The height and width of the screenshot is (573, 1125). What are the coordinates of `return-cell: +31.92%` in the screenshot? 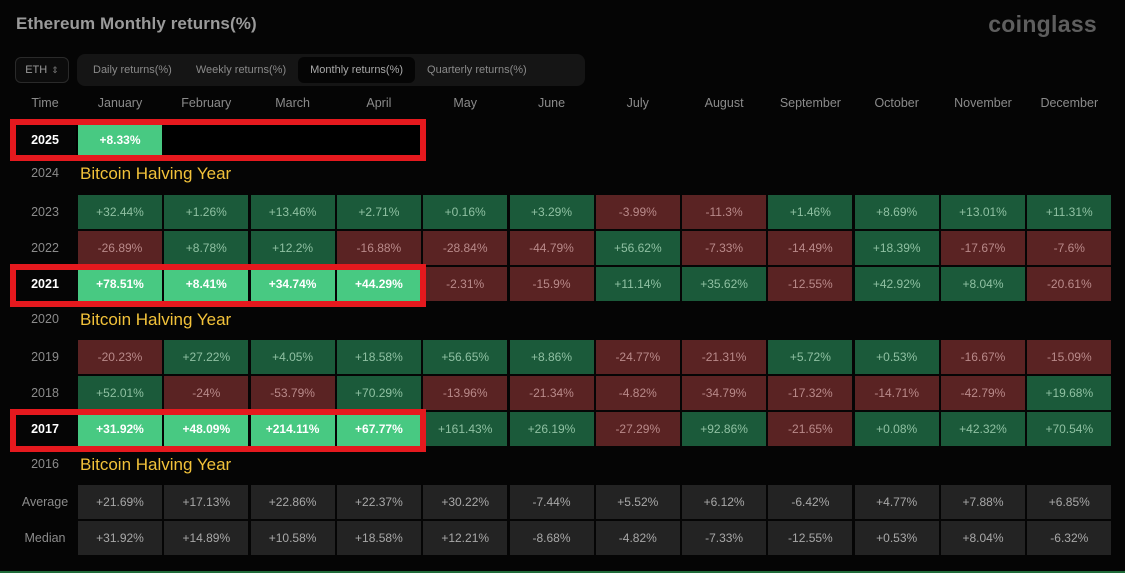 It's located at (120, 429).